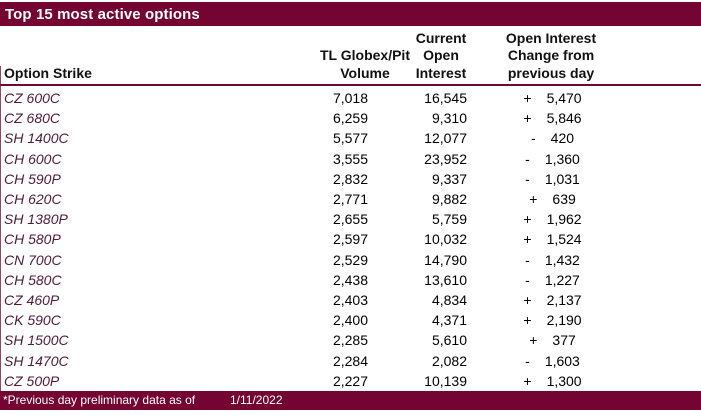  Describe the element at coordinates (564, 239) in the screenshot. I see `change-value: 1,524` at that location.